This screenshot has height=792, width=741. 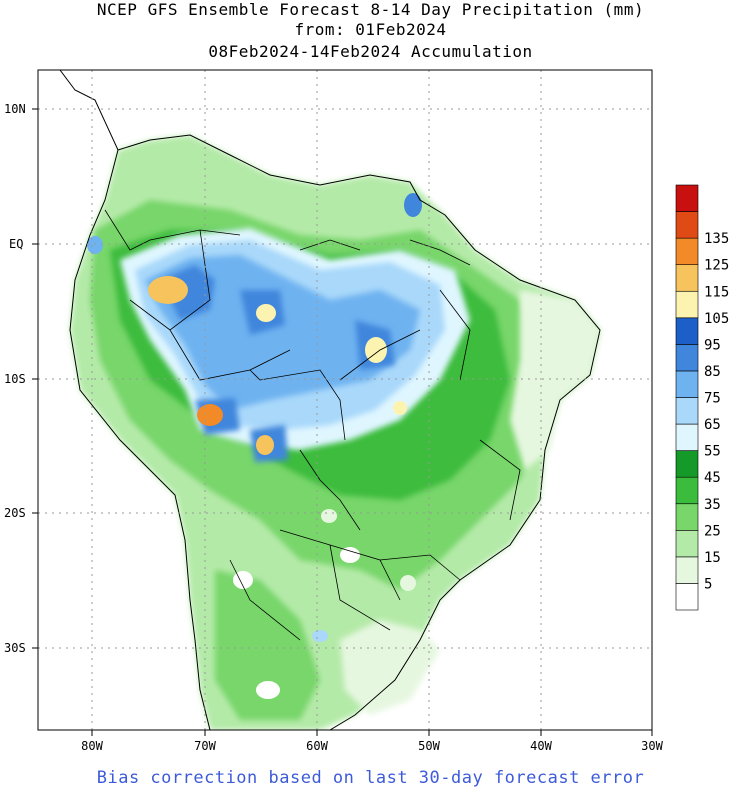 I want to click on lat-label-10s: 10S, so click(x=15, y=379).